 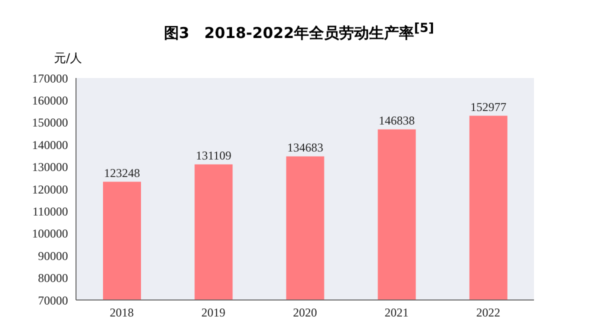 What do you see at coordinates (50, 145) in the screenshot?
I see `y-tick-label: 140000` at bounding box center [50, 145].